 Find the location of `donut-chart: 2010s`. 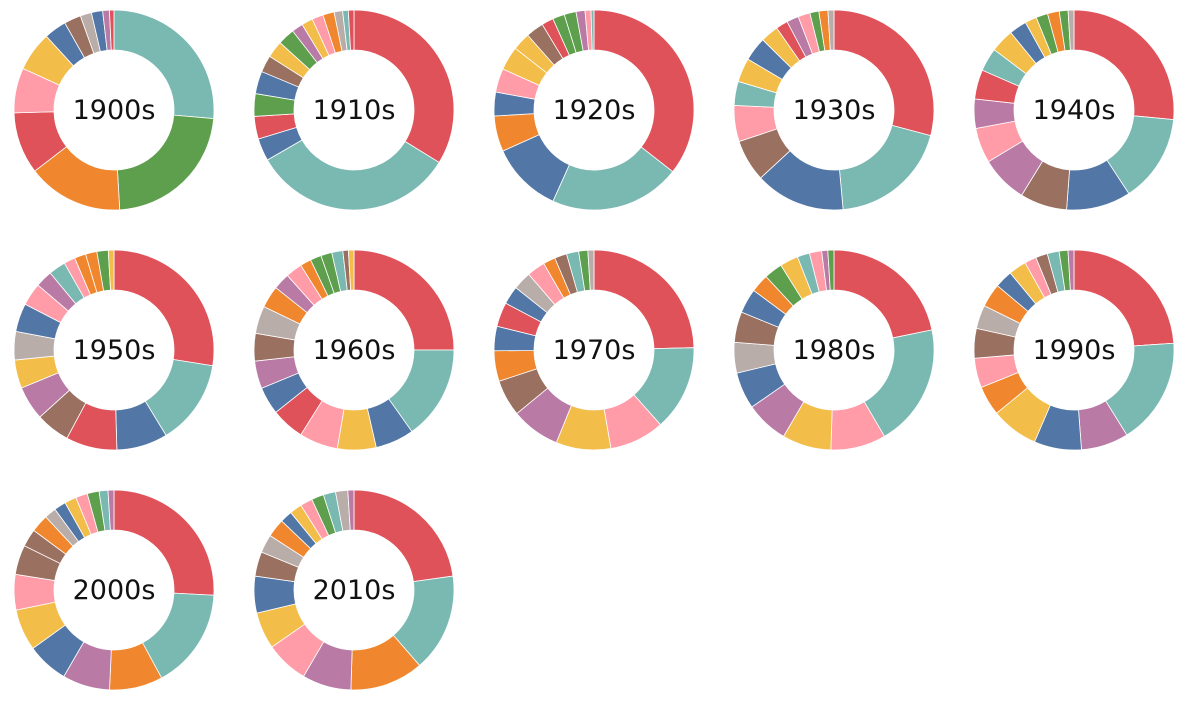

donut-chart: 2010s is located at coordinates (354, 590).